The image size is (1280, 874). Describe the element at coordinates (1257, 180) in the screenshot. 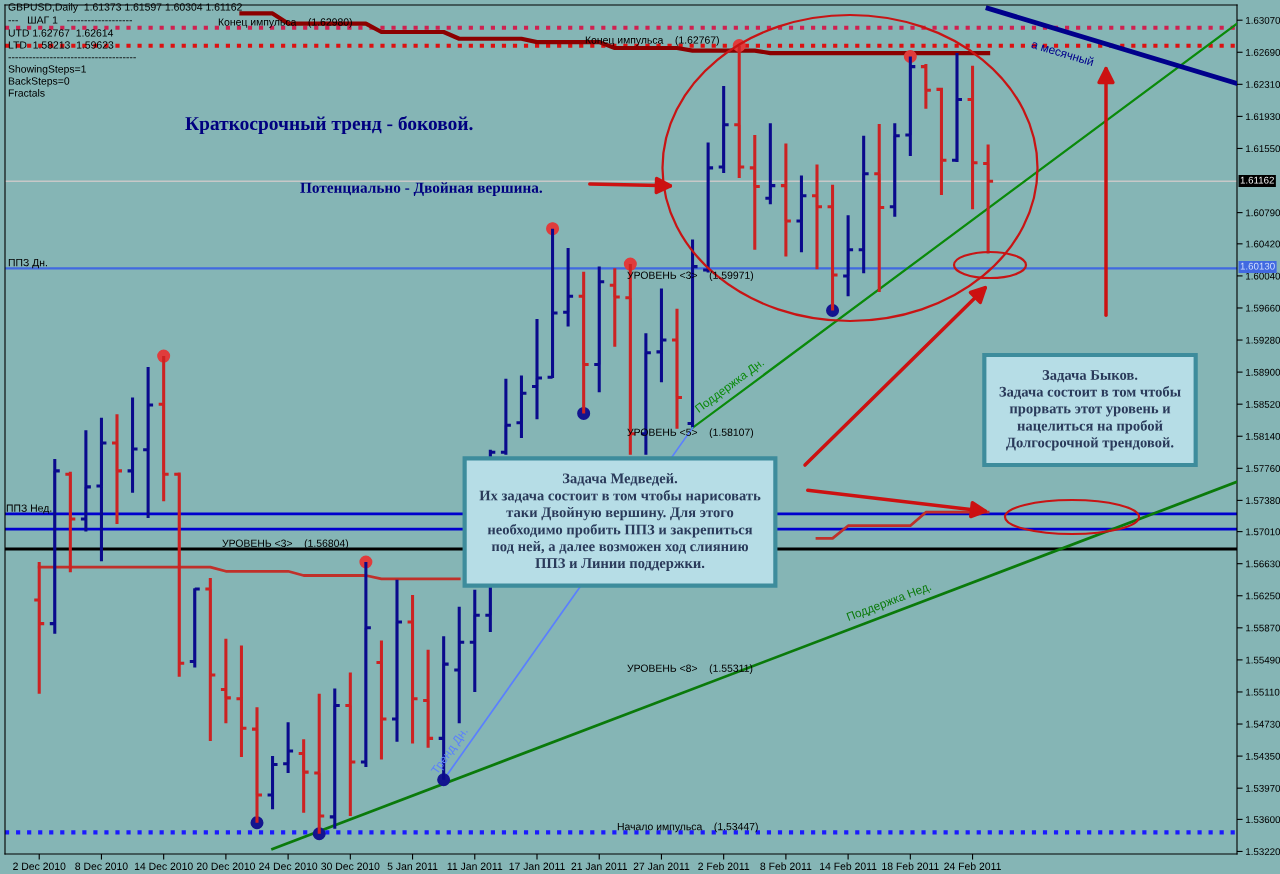

I see `annotation: 1.61162` at that location.